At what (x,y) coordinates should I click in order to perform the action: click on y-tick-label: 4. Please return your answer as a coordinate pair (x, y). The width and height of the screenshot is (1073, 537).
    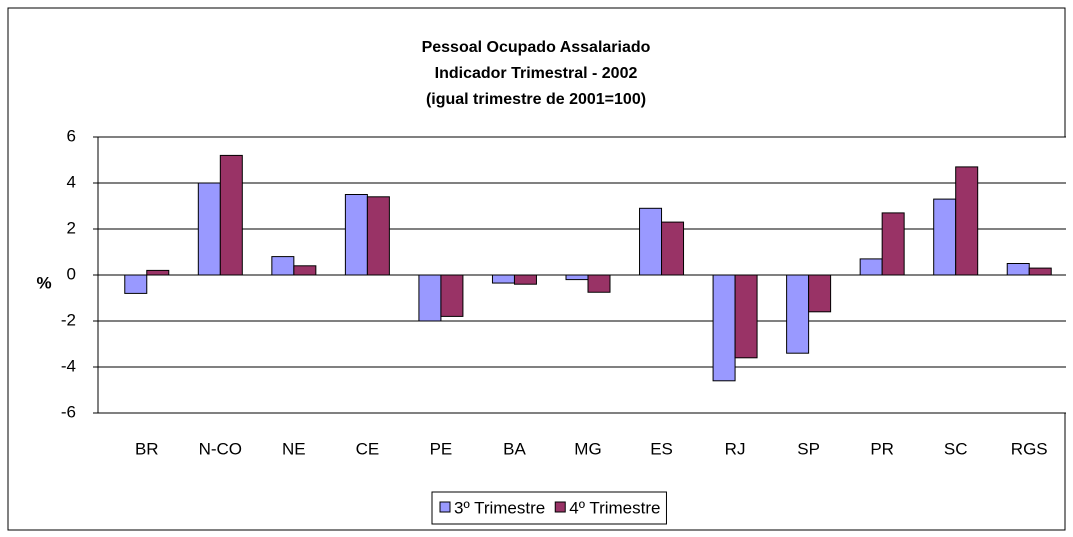
    Looking at the image, I should click on (71, 181).